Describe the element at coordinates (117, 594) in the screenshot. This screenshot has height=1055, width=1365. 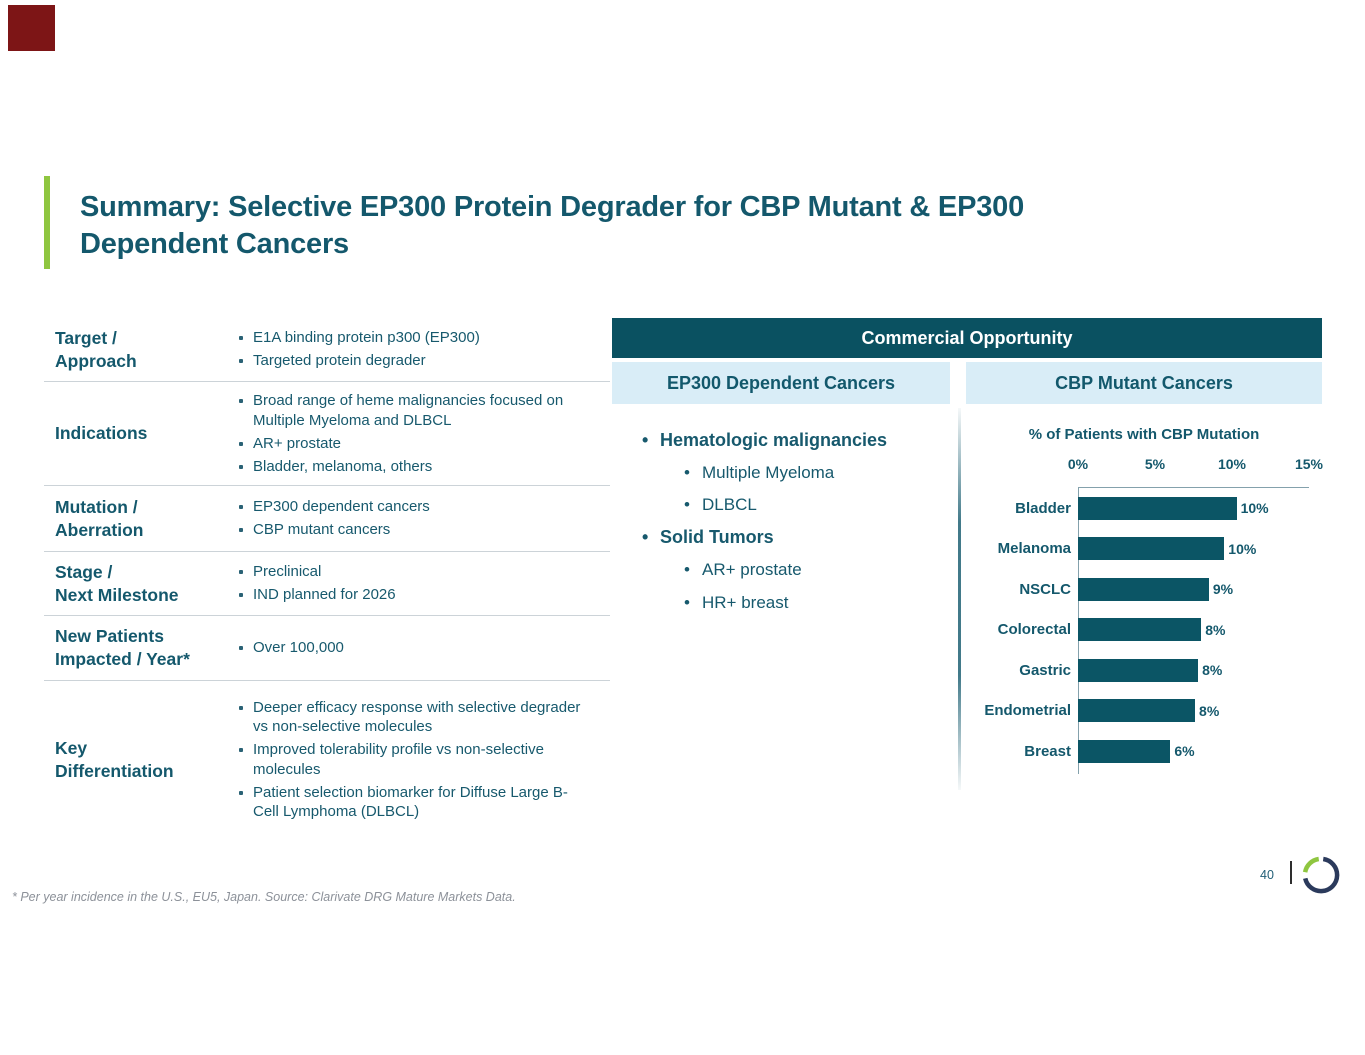
I see `table-row-label-line: Next Milestone` at that location.